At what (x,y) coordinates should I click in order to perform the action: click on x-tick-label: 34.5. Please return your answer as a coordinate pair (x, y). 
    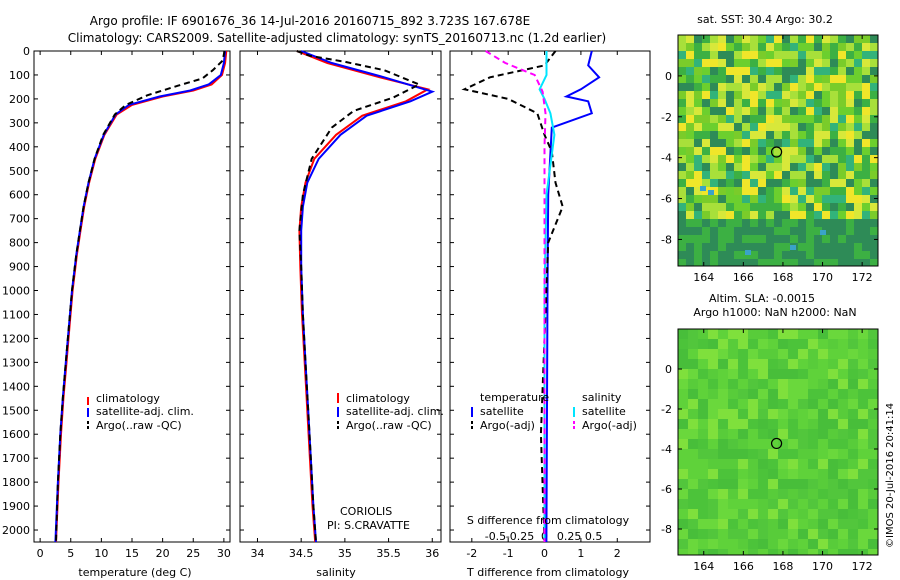
    Looking at the image, I should click on (301, 553).